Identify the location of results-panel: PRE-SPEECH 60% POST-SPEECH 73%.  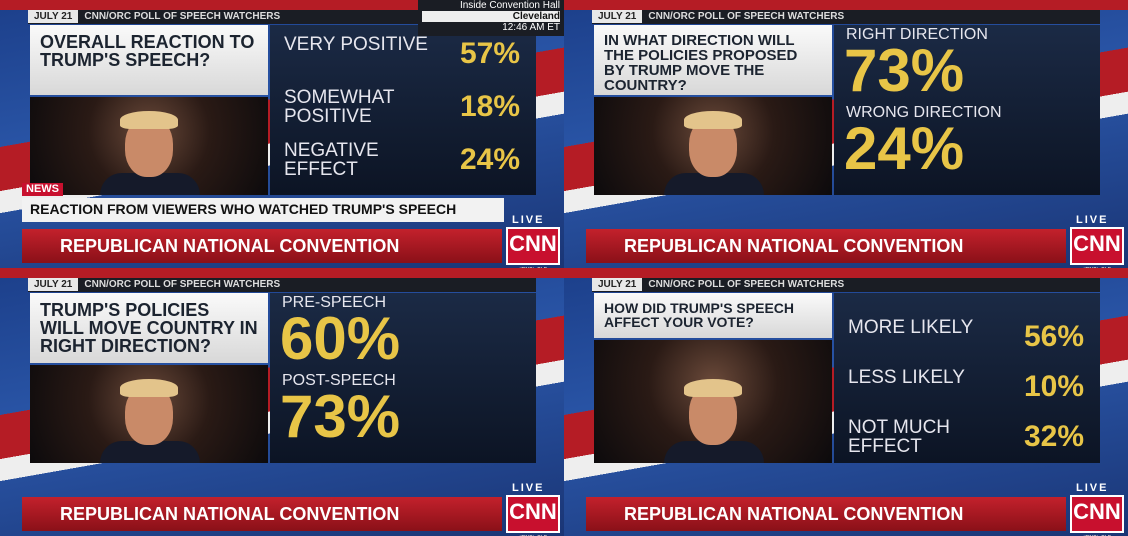
(403, 378).